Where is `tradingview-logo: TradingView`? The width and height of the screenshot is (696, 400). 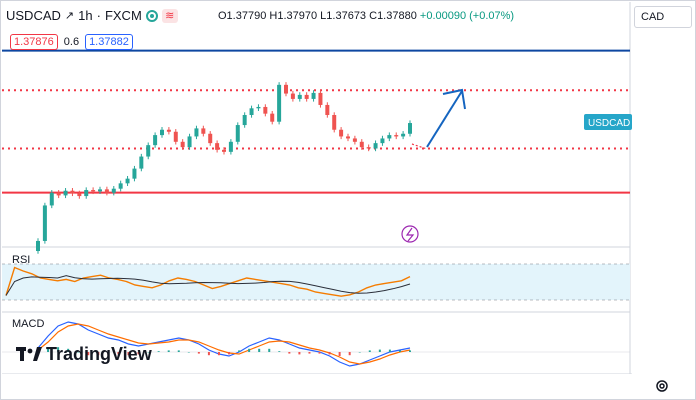
tradingview-logo: TradingView is located at coordinates (84, 354).